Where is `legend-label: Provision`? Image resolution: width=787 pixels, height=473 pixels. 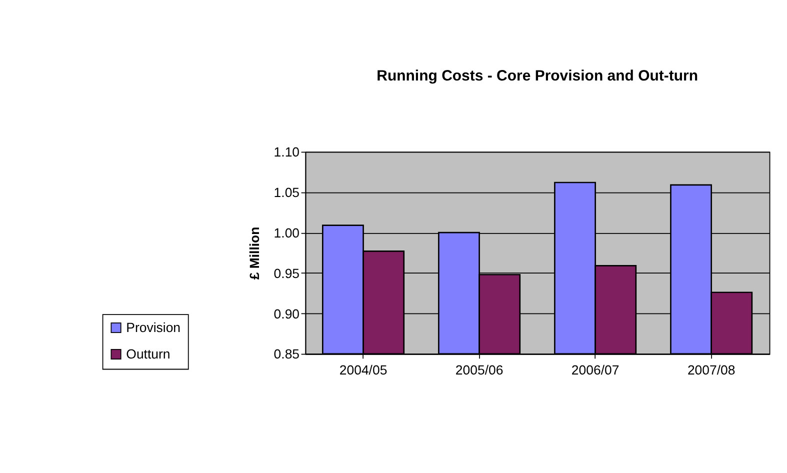 legend-label: Provision is located at coordinates (153, 328).